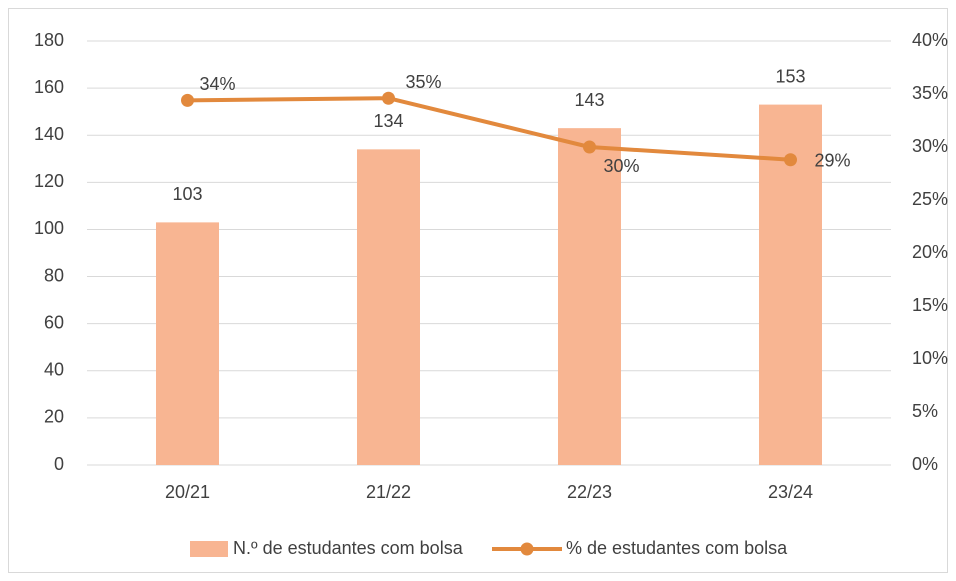 The image size is (956, 581). What do you see at coordinates (527, 549) in the screenshot?
I see `legend-marker` at bounding box center [527, 549].